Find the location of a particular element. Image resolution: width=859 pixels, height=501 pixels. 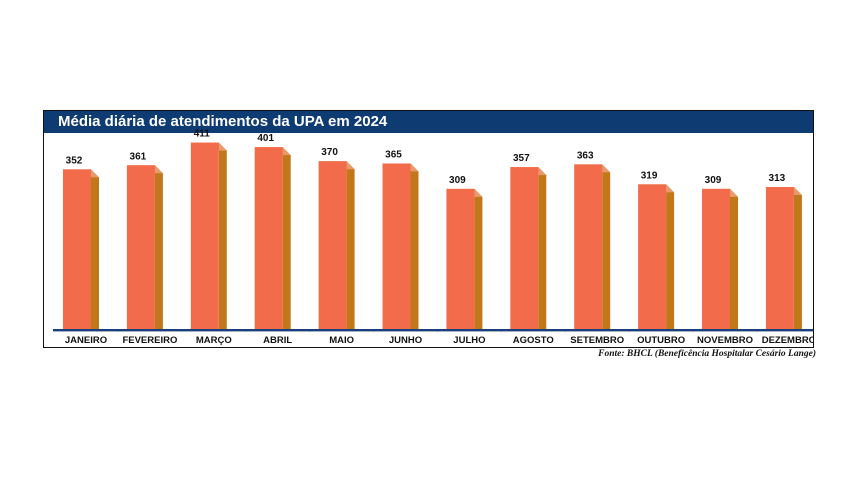

data-label: 411 is located at coordinates (202, 134).